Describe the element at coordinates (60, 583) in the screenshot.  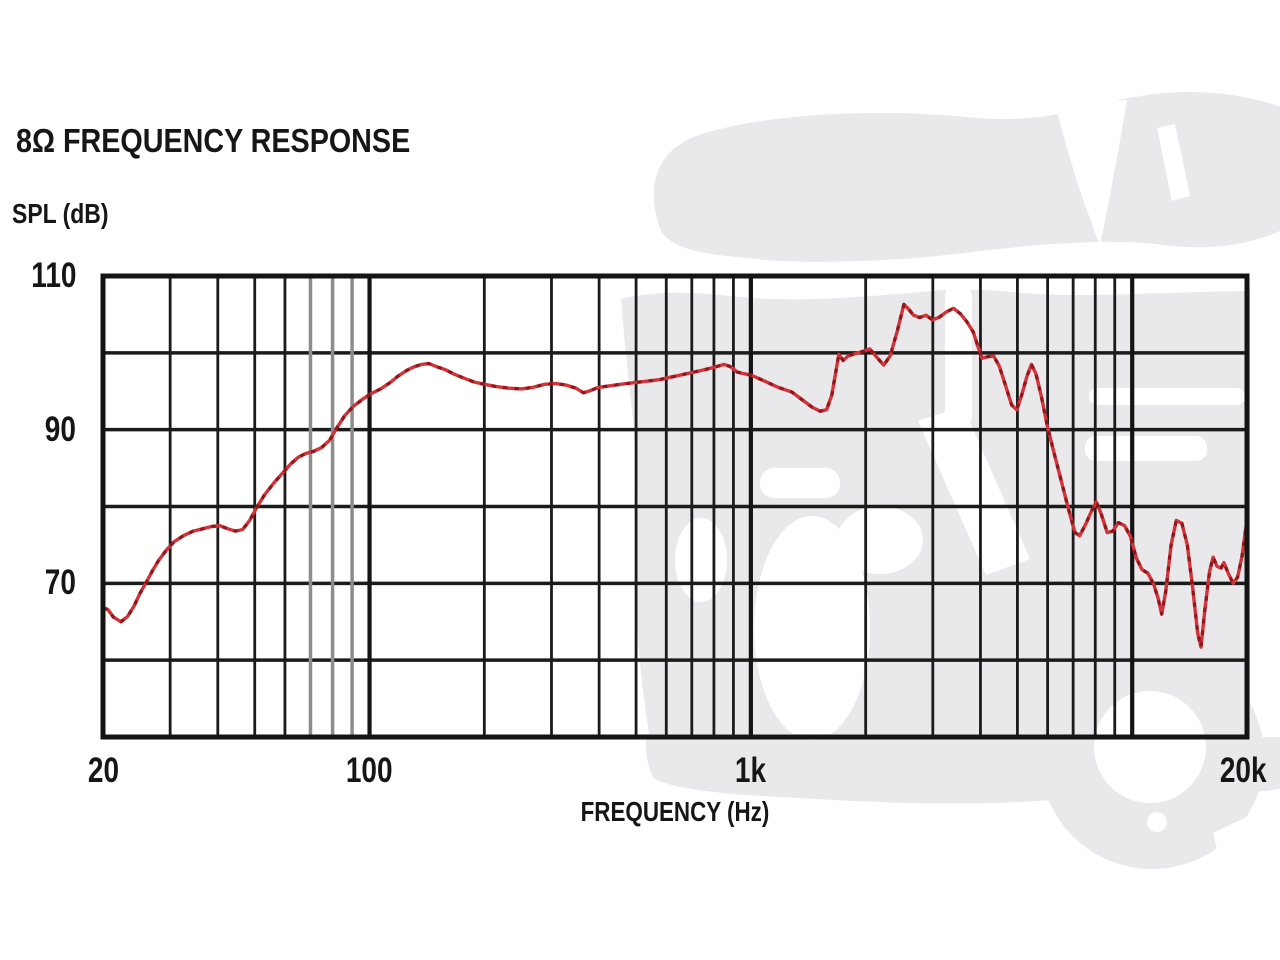
I see `y-tick-text: 70` at that location.